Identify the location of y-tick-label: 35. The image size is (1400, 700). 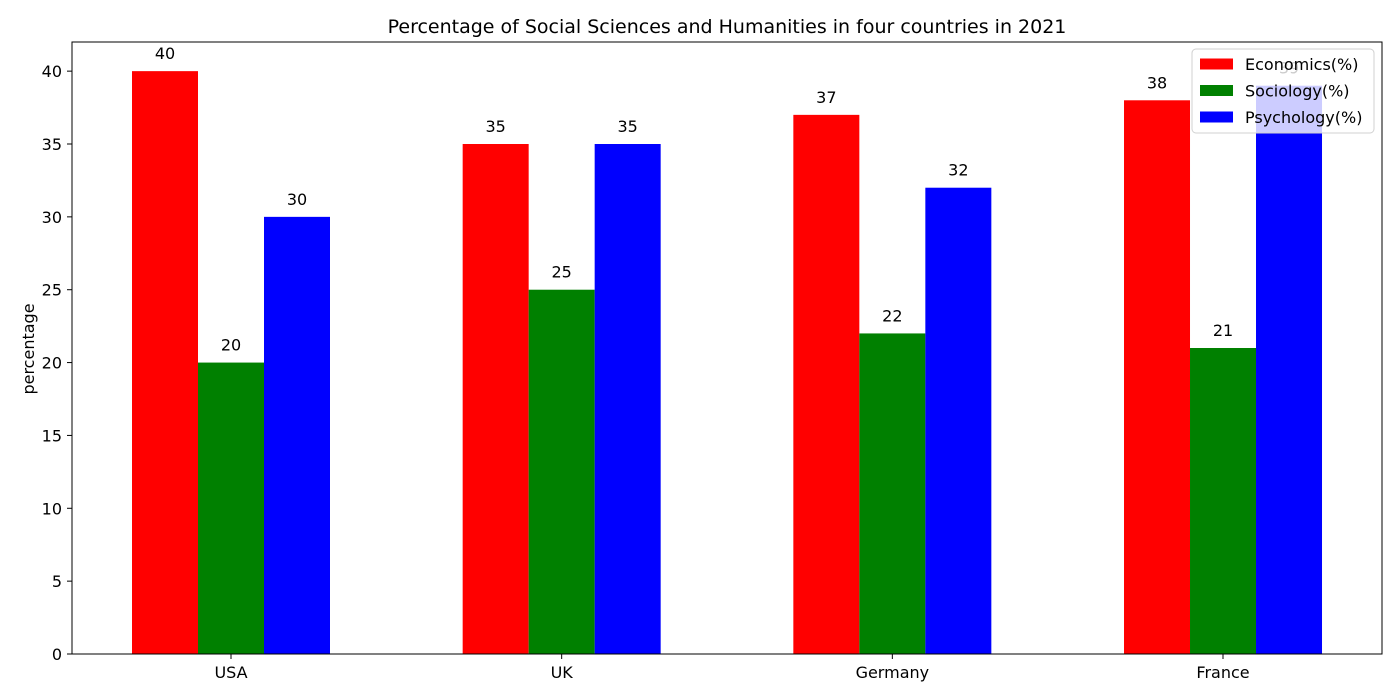
(52, 144).